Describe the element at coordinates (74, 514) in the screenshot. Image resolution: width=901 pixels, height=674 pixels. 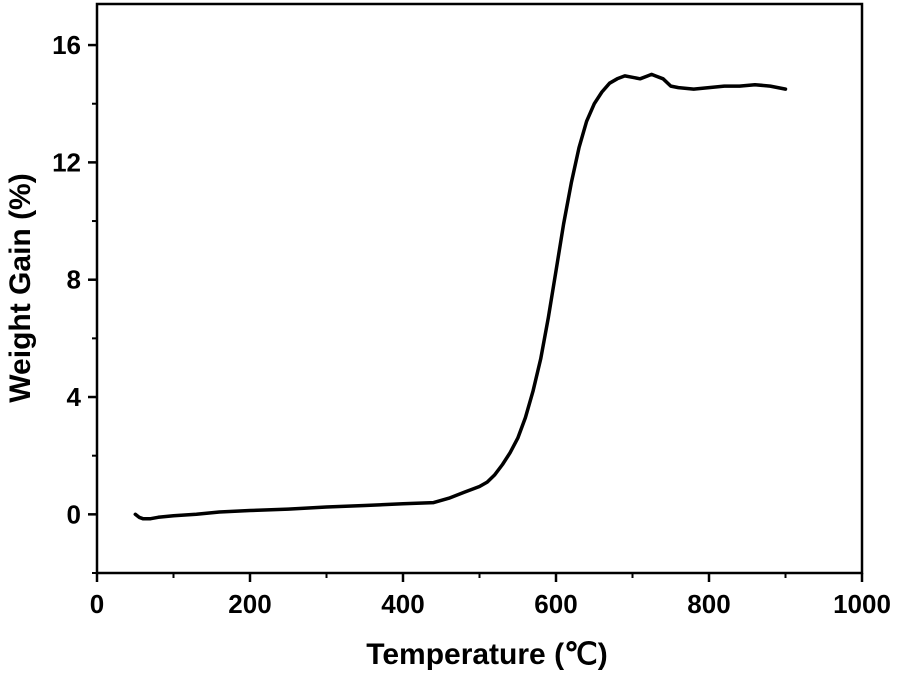
I see `y-tick-label: 0` at that location.